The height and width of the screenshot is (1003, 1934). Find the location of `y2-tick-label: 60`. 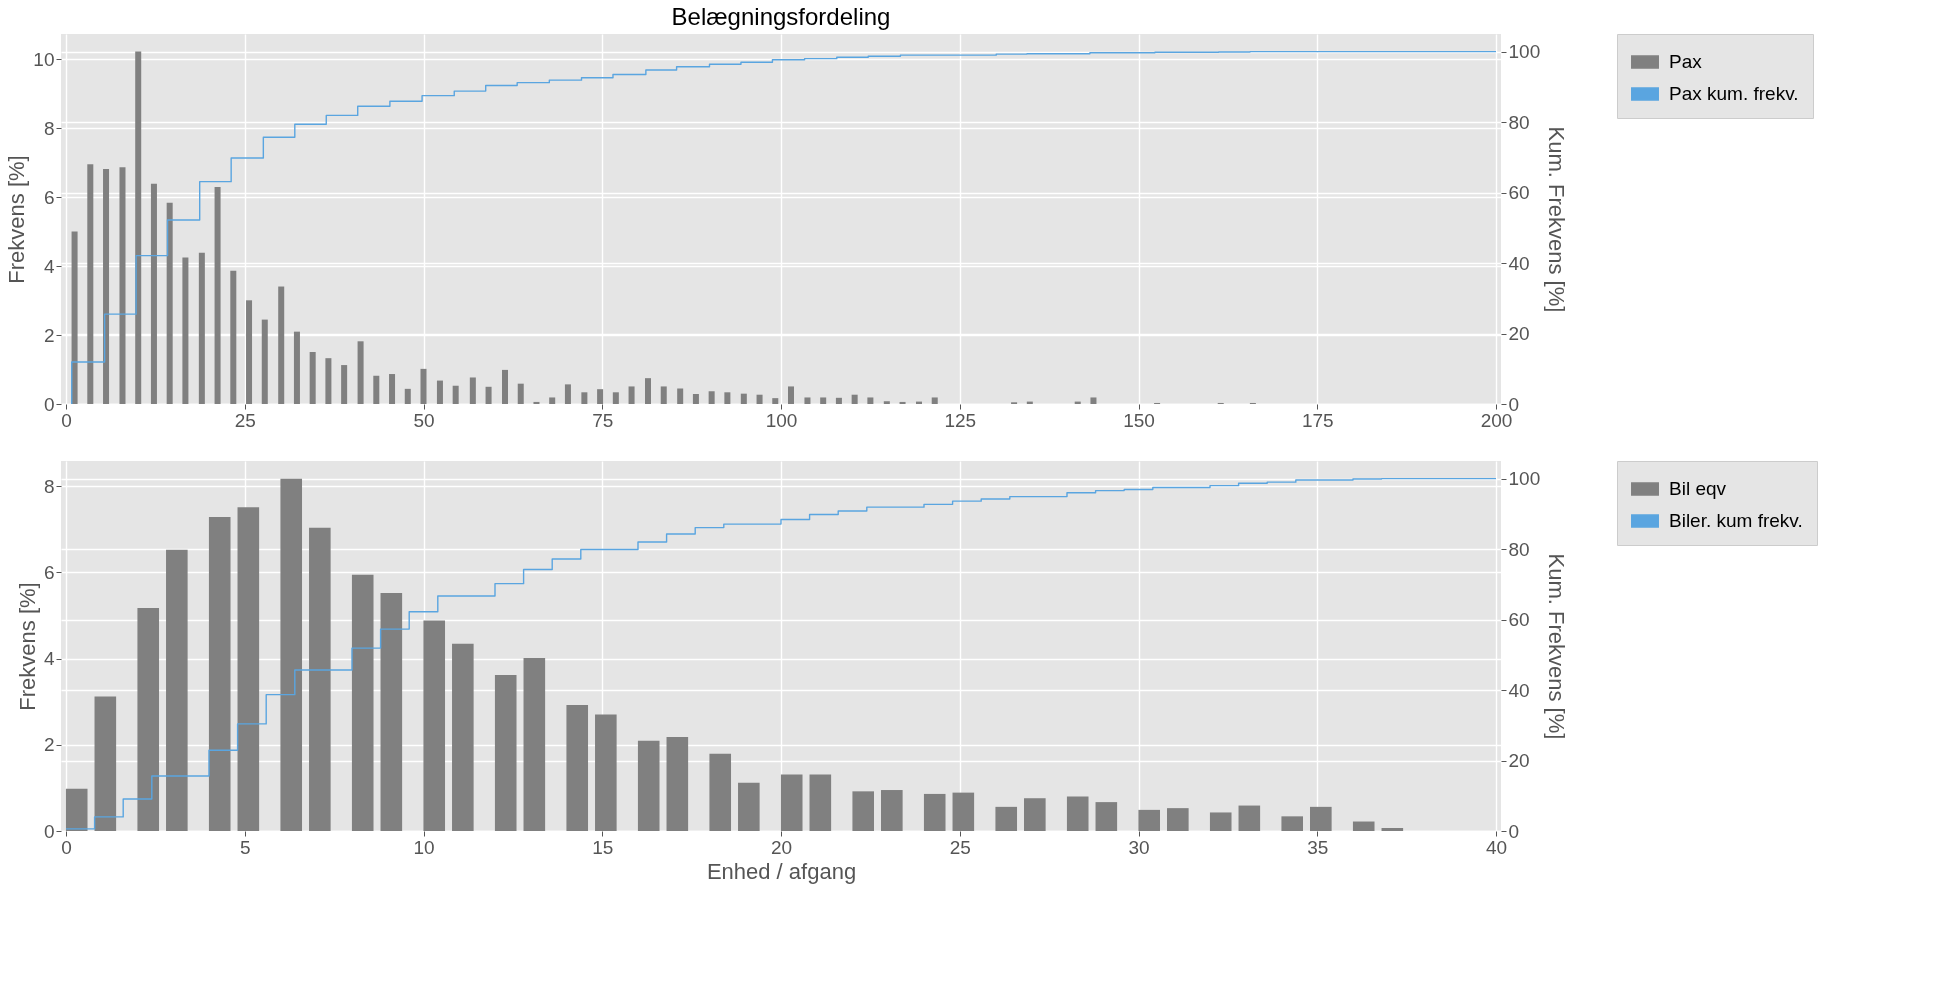

y2-tick-label: 60 is located at coordinates (1519, 620).